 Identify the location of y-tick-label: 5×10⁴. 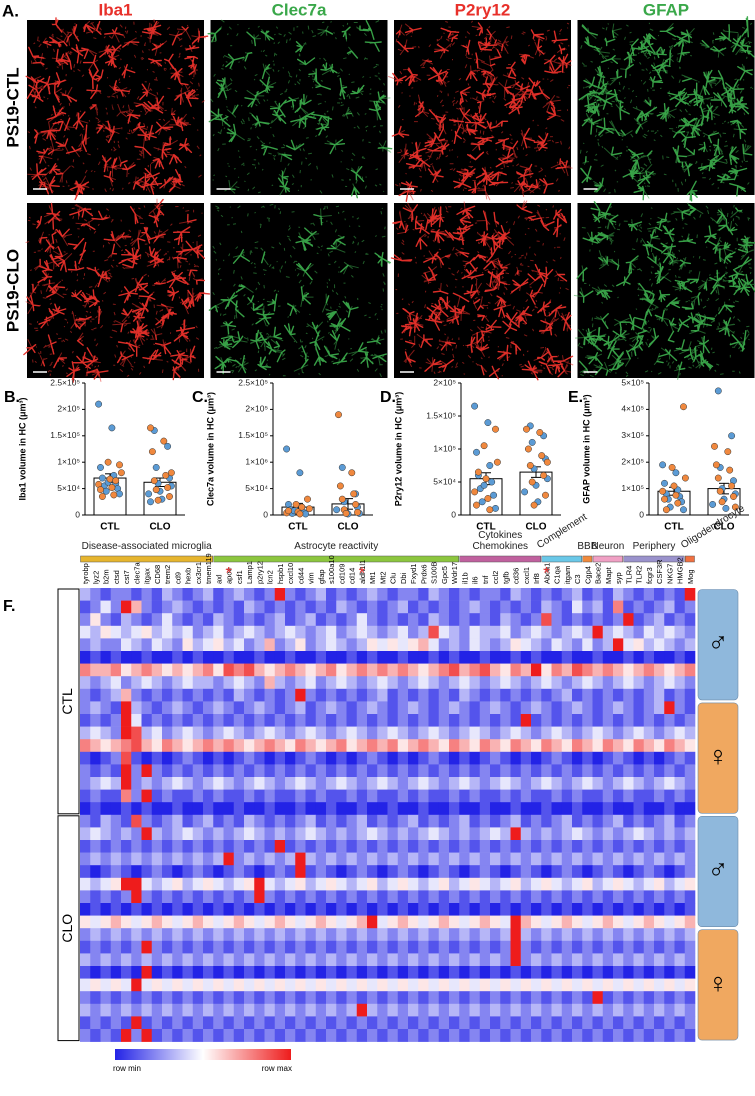
(444, 481).